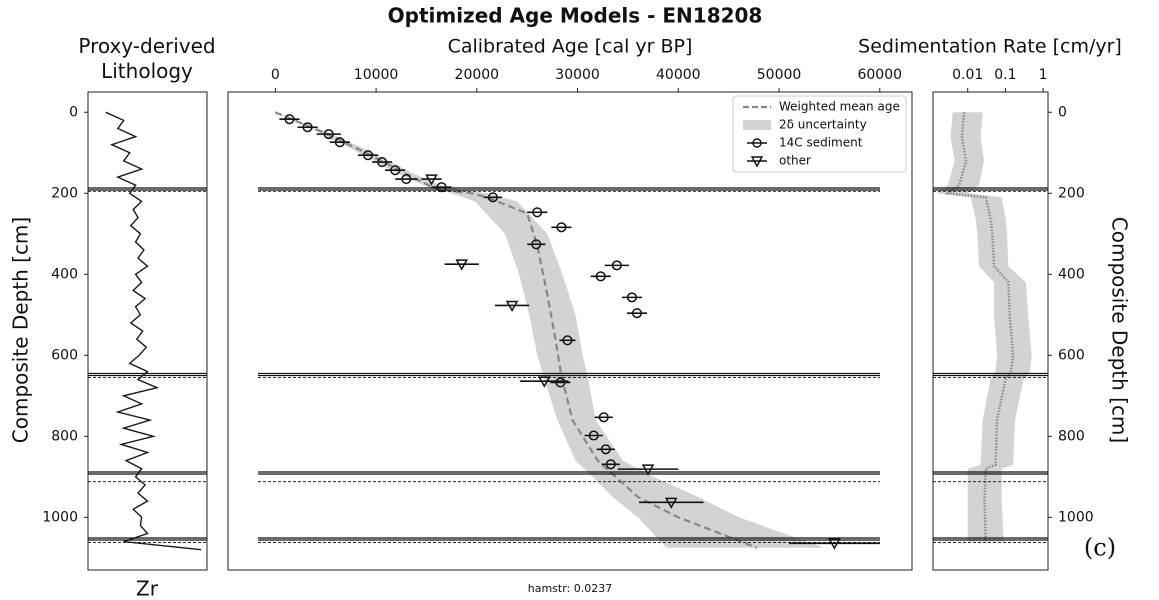  Describe the element at coordinates (1043, 75) in the screenshot. I see `x-tick-label: 1` at that location.